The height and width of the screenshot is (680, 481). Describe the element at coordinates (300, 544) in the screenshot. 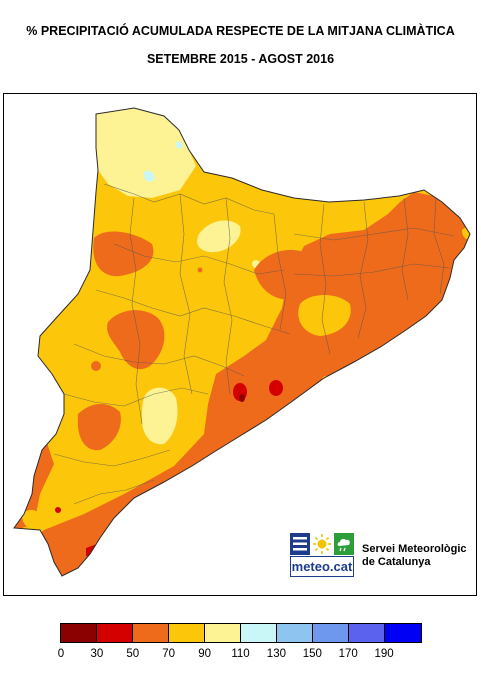

I see `waves-icon` at that location.